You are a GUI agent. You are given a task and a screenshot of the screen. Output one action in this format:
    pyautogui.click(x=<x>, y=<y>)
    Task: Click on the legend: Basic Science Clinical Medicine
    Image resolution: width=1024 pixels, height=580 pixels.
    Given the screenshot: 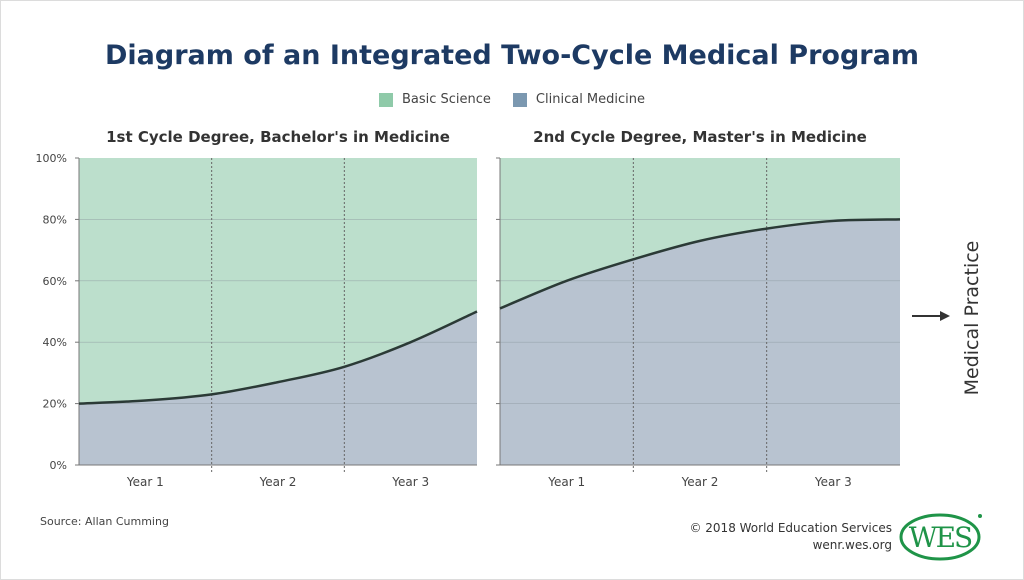 What is the action you would take?
    pyautogui.click(x=512, y=99)
    